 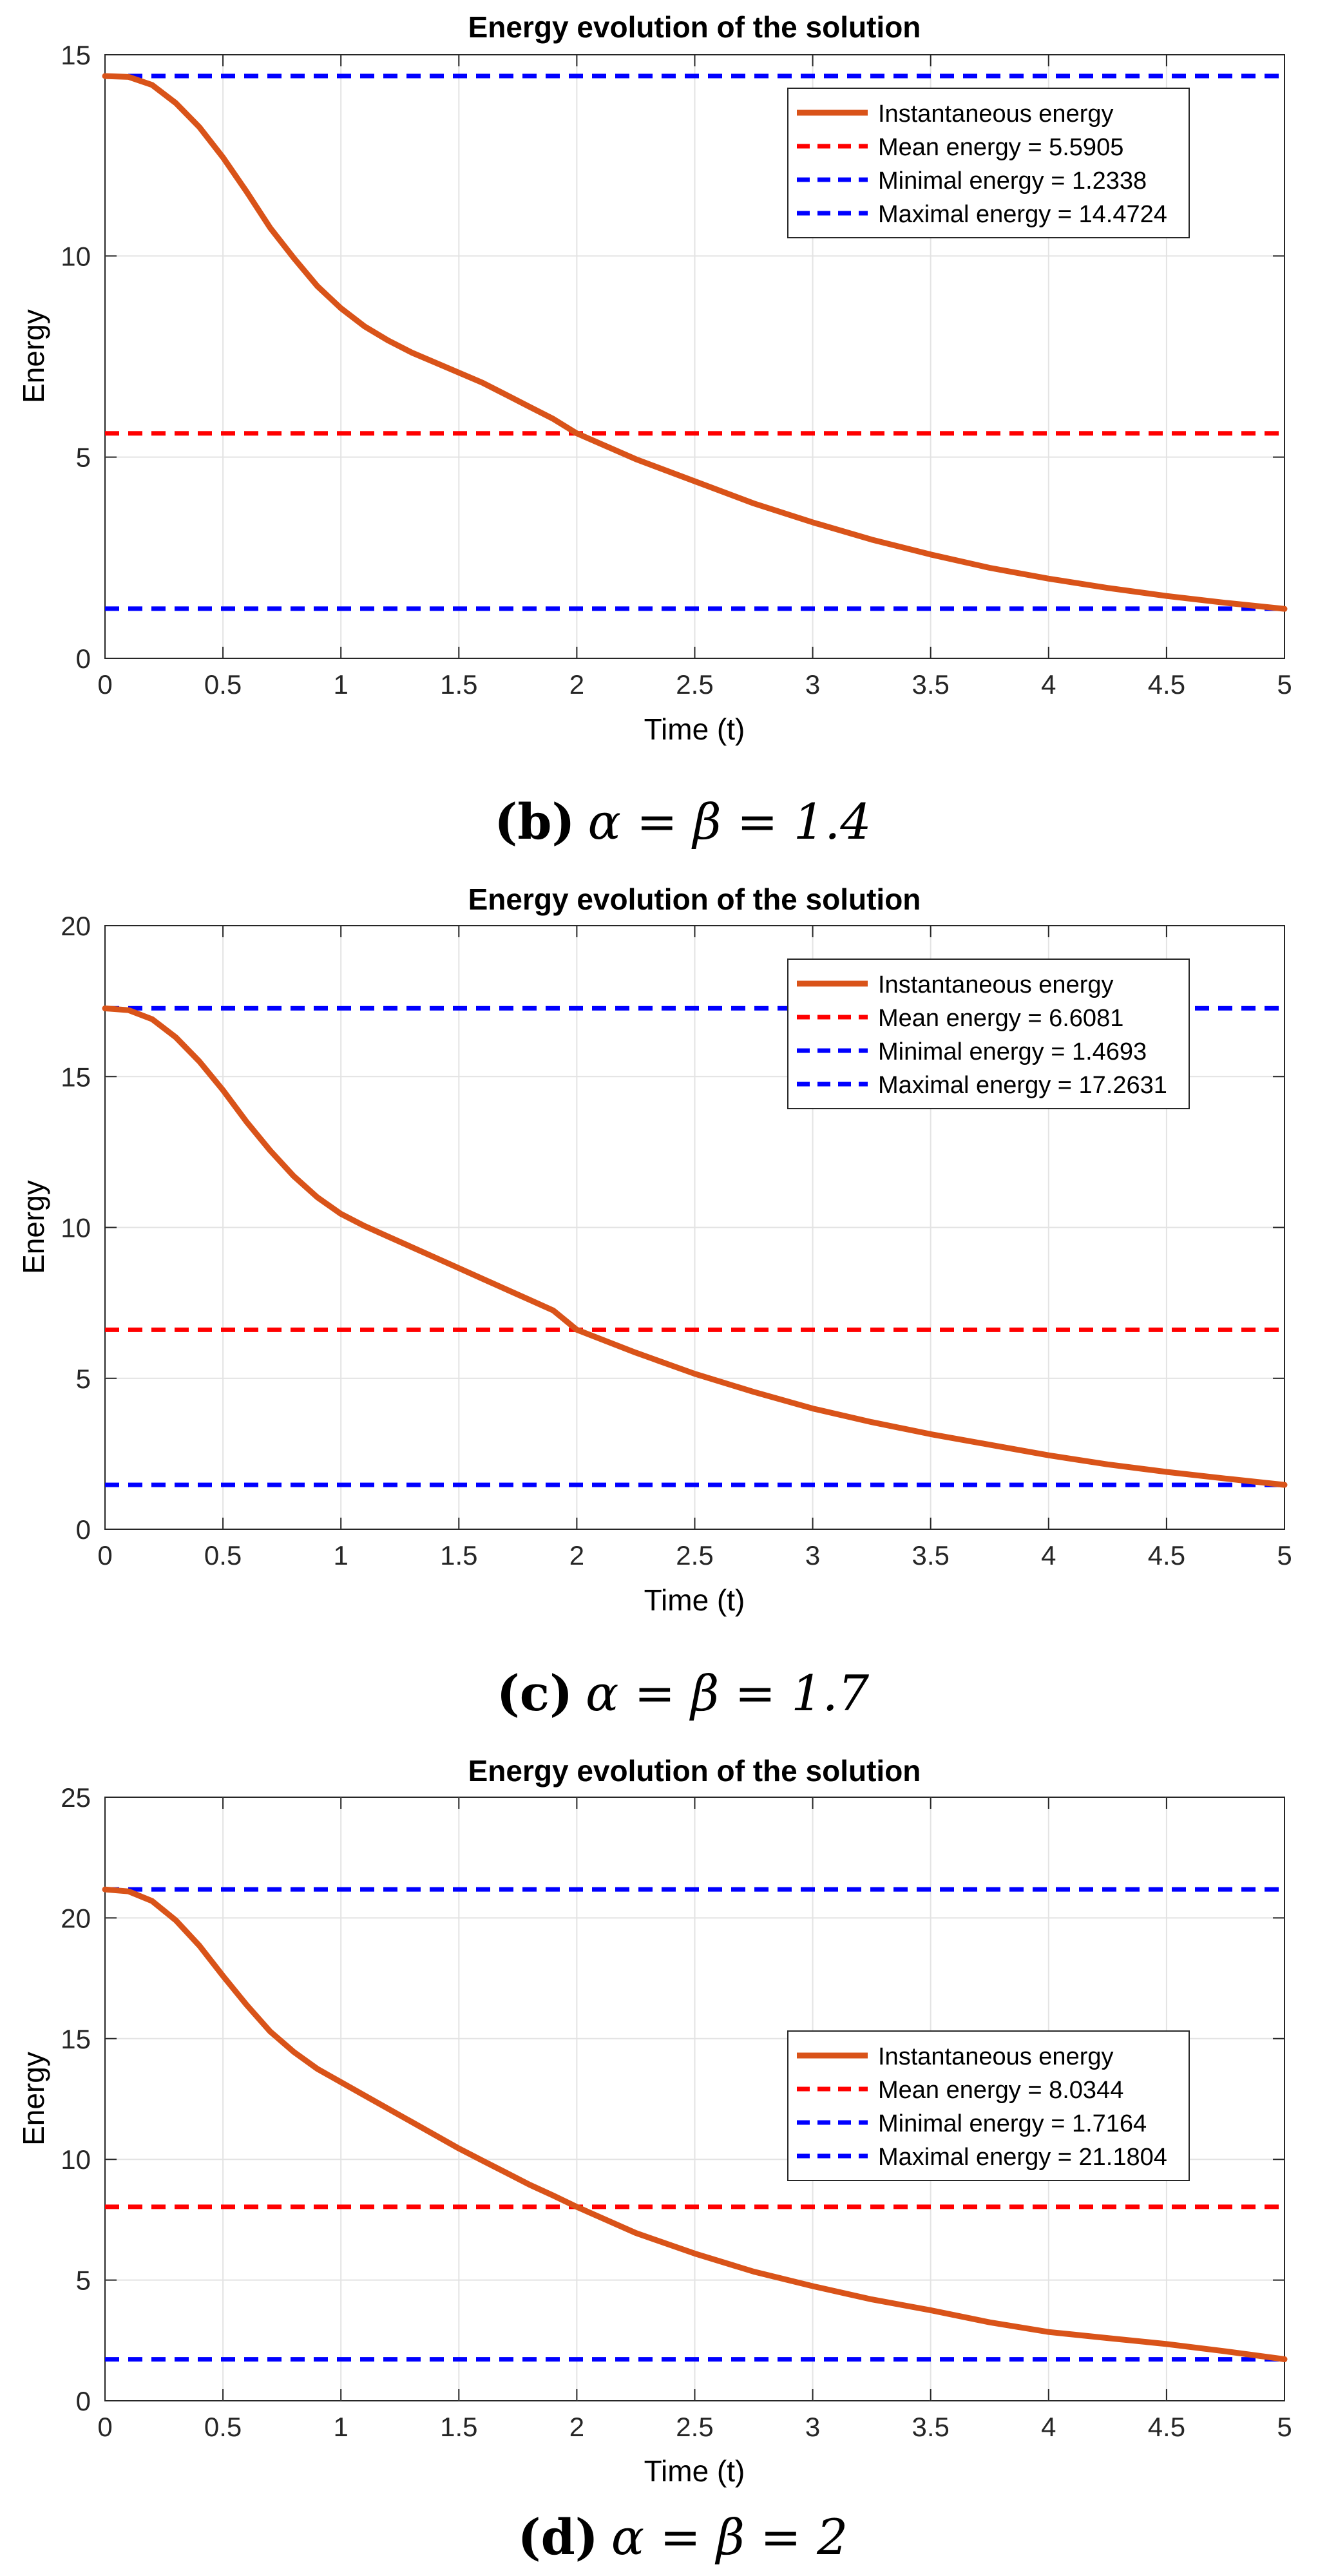 What do you see at coordinates (1022, 214) in the screenshot?
I see `legend-label: Maximal energy = 14.4724` at bounding box center [1022, 214].